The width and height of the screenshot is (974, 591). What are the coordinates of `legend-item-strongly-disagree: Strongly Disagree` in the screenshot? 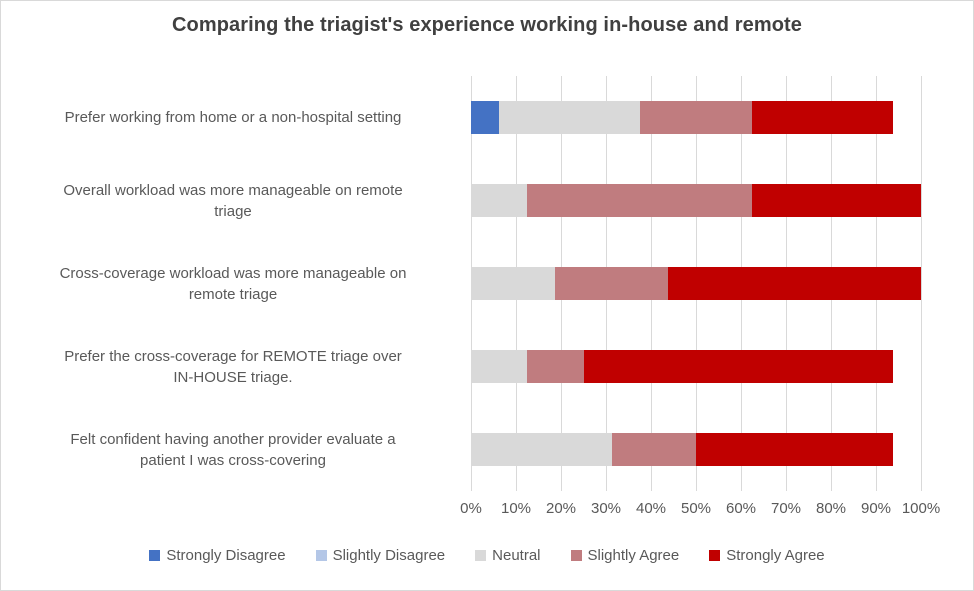 It's located at (217, 555).